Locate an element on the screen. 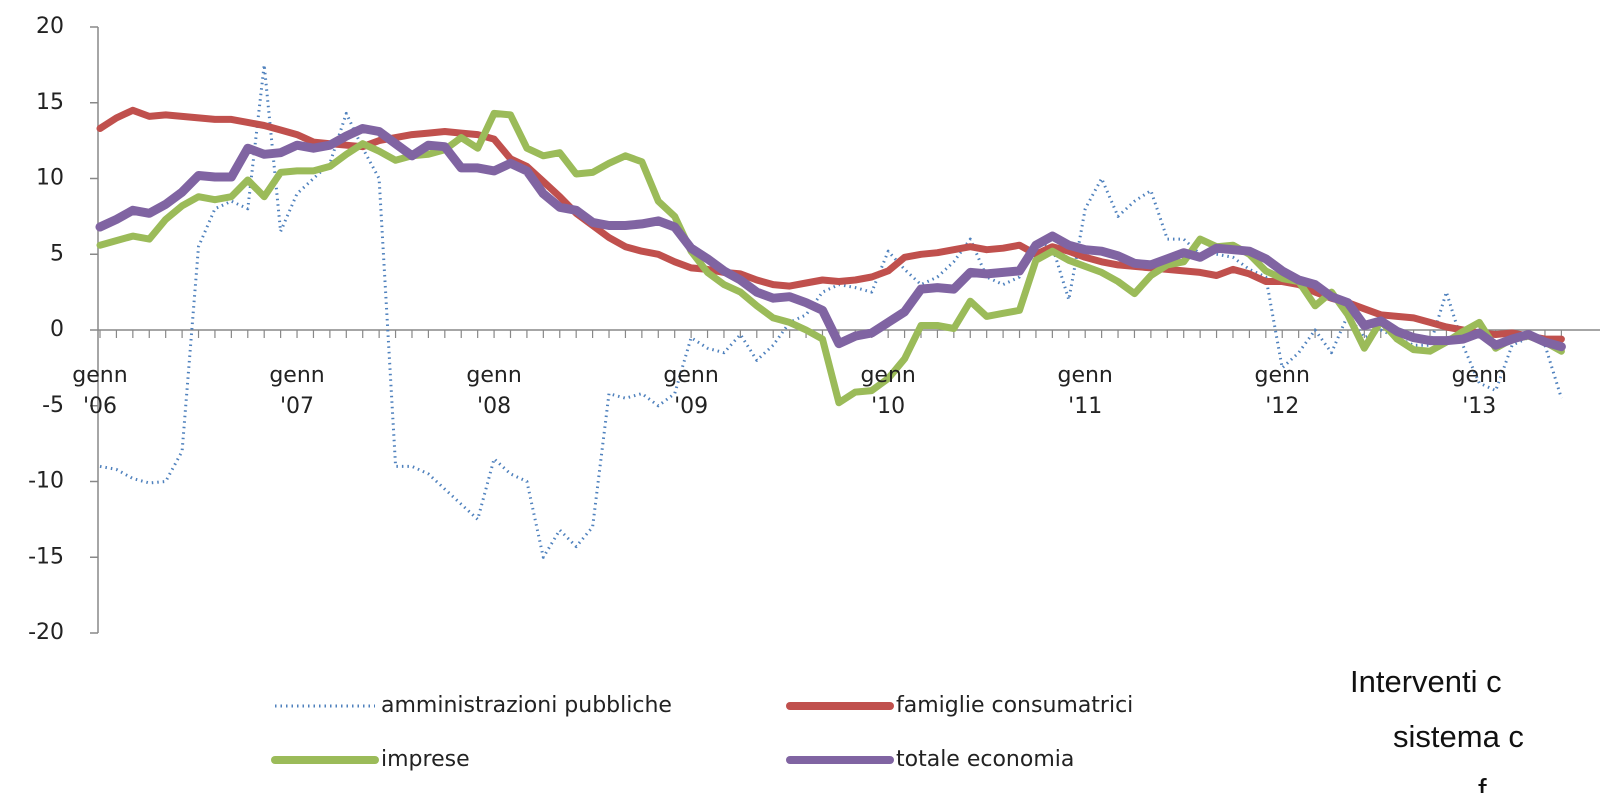 Image resolution: width=1600 pixels, height=793 pixels. y-tick-label: 0 is located at coordinates (57, 329).